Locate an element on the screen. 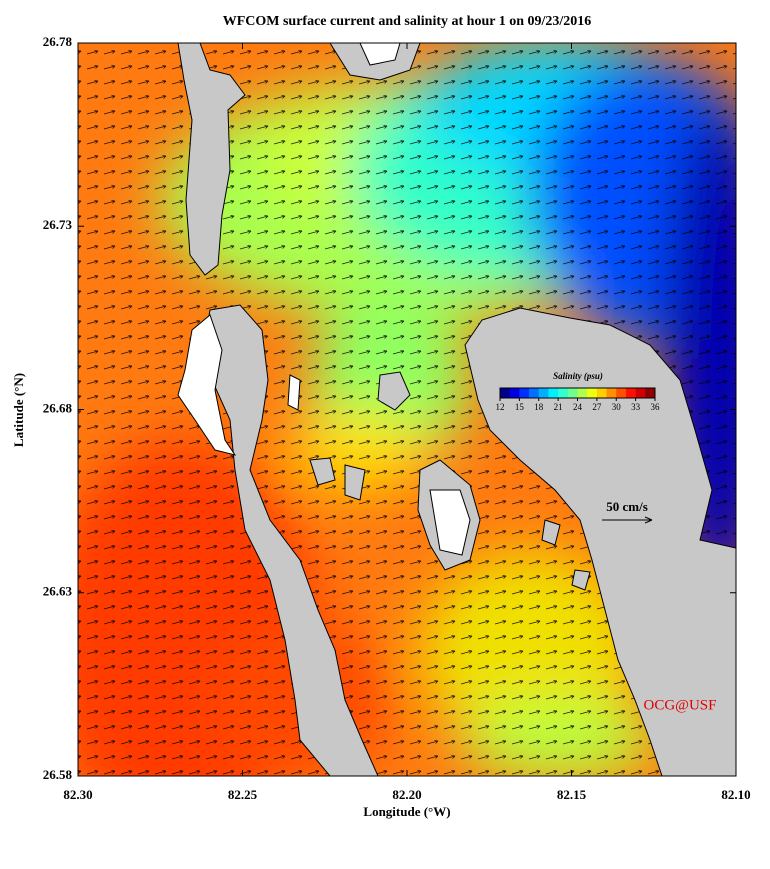 The image size is (770, 869). y-tick-label: 26.78 is located at coordinates (58, 41).